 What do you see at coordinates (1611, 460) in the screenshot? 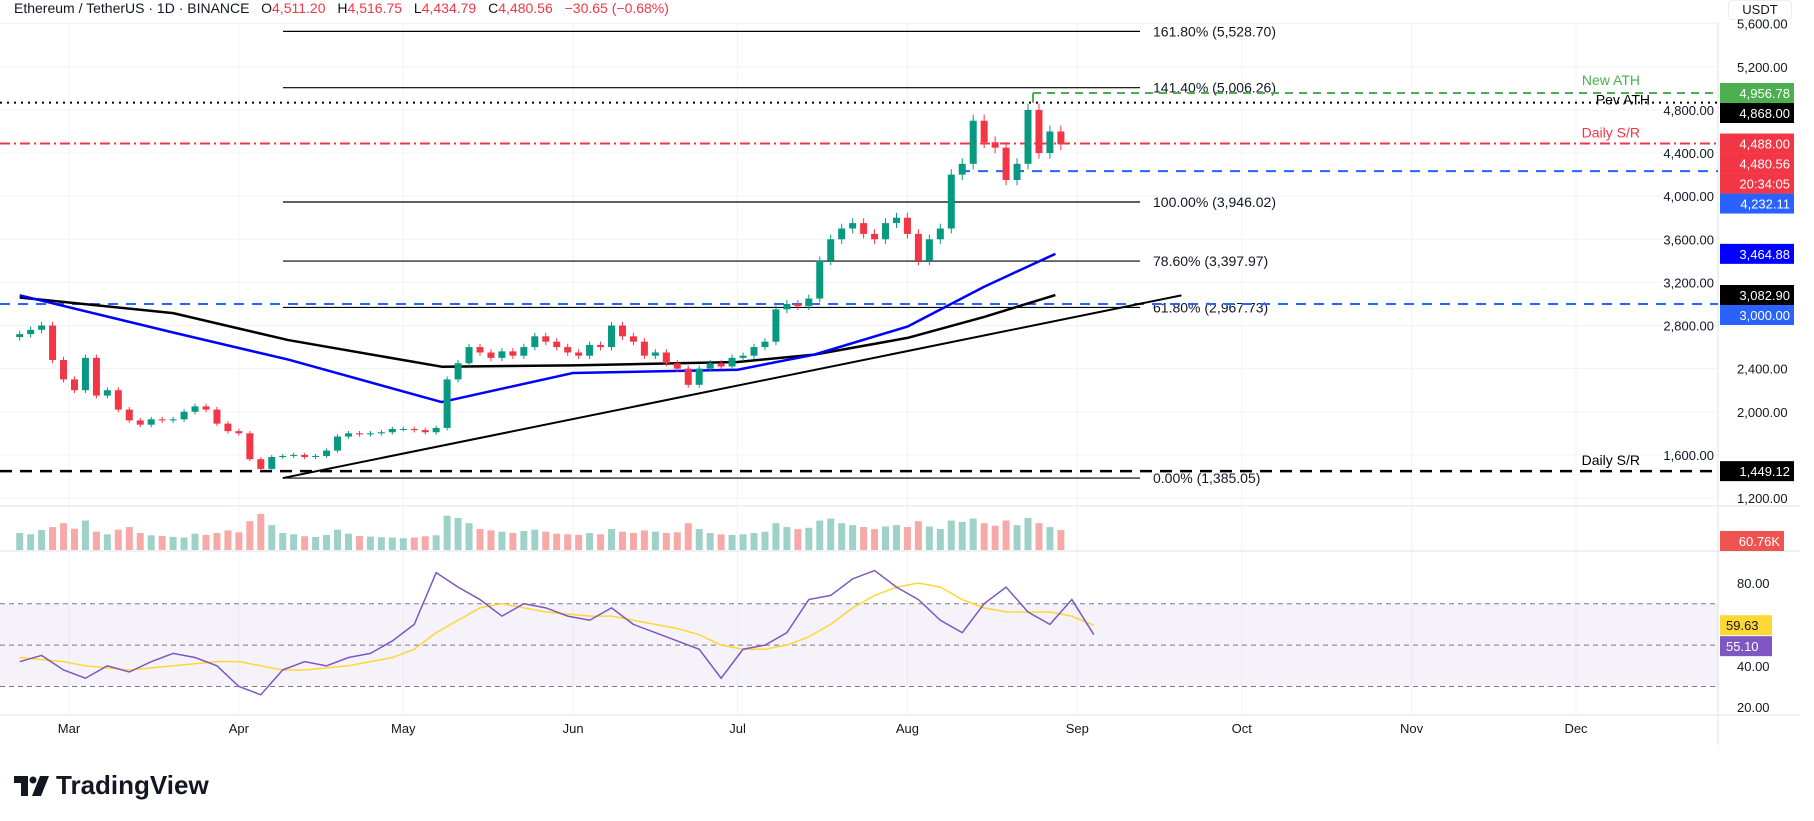
I see `level-annotation: Daily S/R` at bounding box center [1611, 460].